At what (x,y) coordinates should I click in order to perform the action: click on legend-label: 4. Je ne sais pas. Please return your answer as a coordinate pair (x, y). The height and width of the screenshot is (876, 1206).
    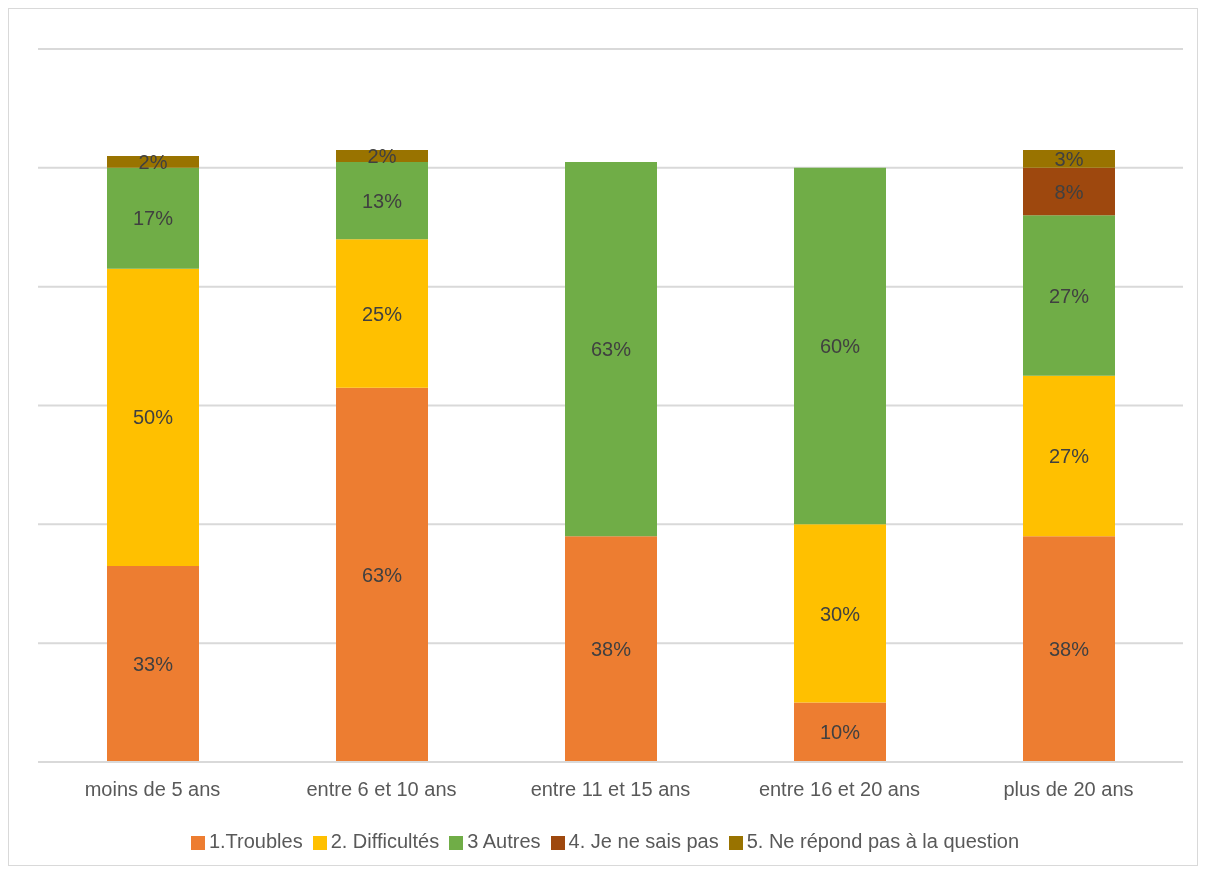
    Looking at the image, I should click on (643, 841).